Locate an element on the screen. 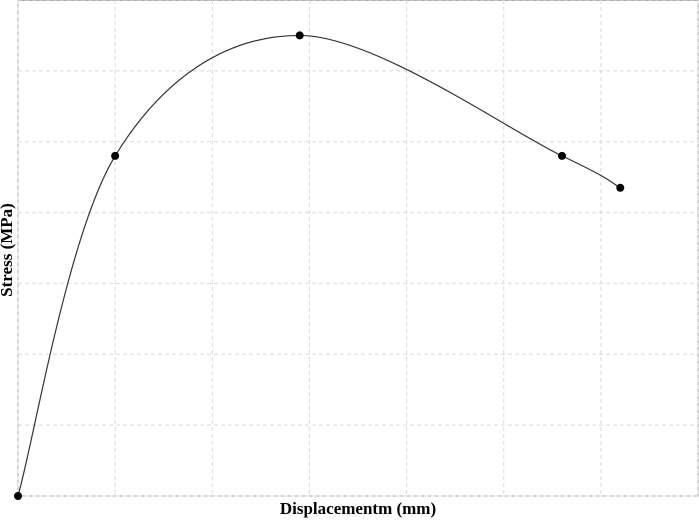 The width and height of the screenshot is (699, 520). x-axis-label: Displacementm (mm) is located at coordinates (358, 508).